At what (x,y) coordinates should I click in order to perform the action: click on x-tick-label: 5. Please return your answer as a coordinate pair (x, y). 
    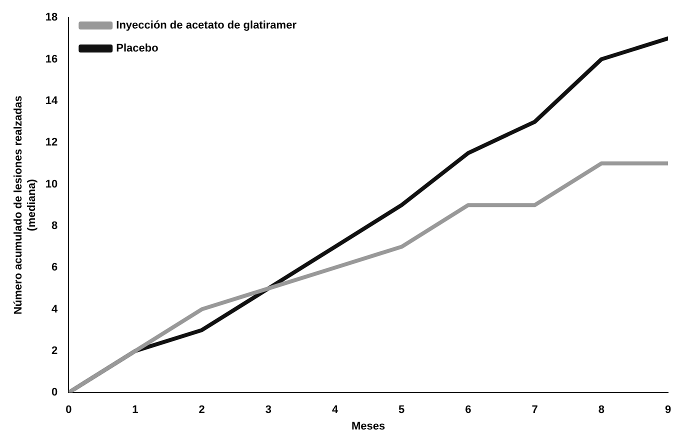
    Looking at the image, I should click on (401, 410).